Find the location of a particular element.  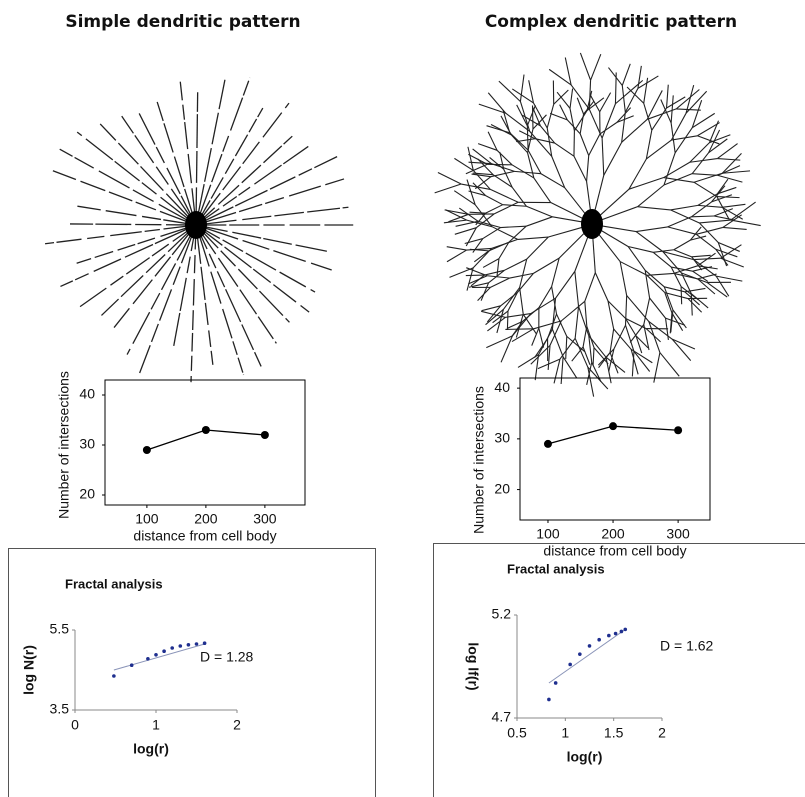

plot-frame is located at coordinates (615, 449).